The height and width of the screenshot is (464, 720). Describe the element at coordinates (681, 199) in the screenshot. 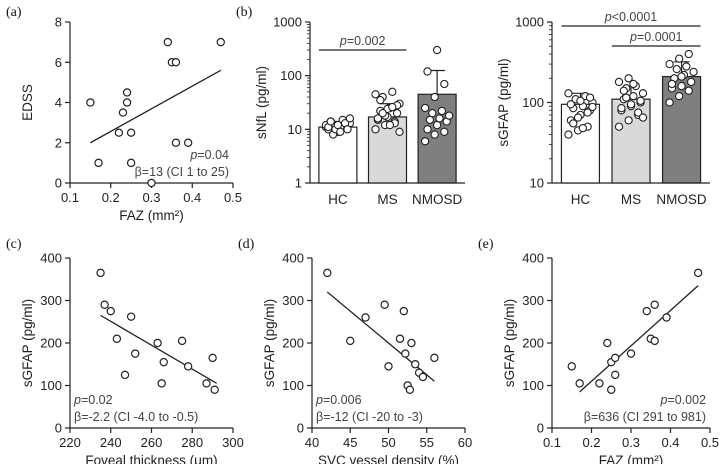

I see `category-label: NMOSD` at that location.